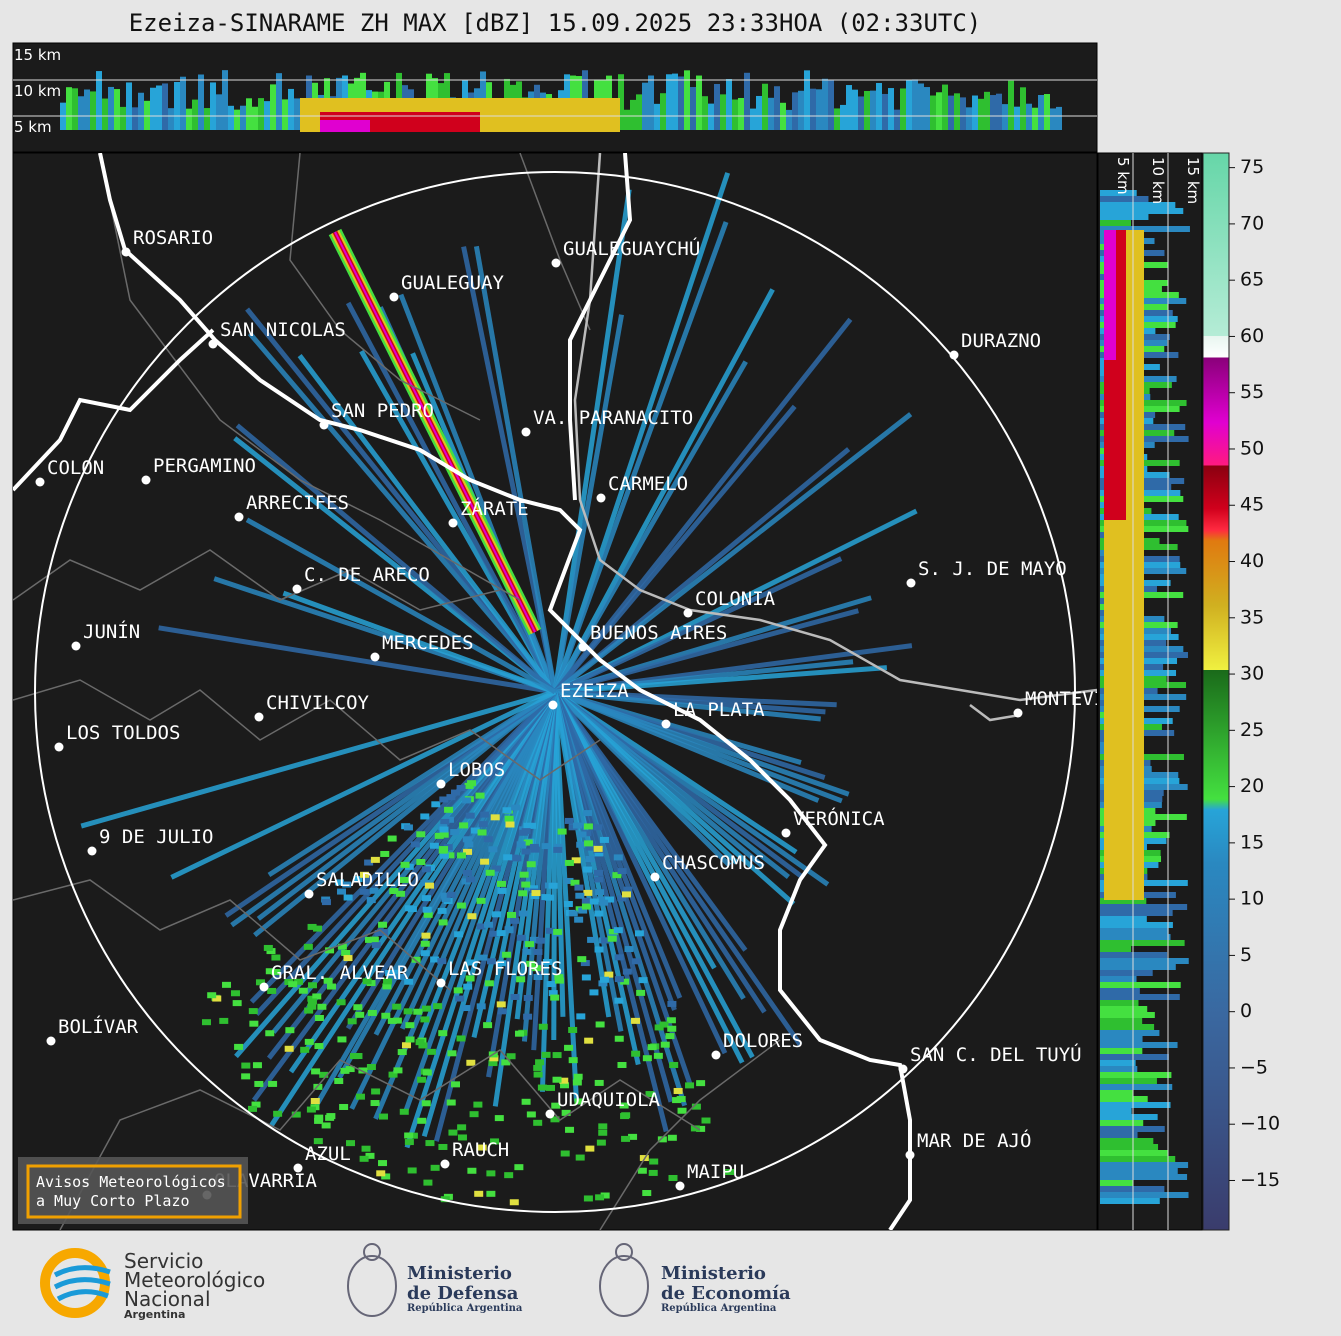 The height and width of the screenshot is (1336, 1341). I want to click on colorbar-label: 5, so click(1246, 955).